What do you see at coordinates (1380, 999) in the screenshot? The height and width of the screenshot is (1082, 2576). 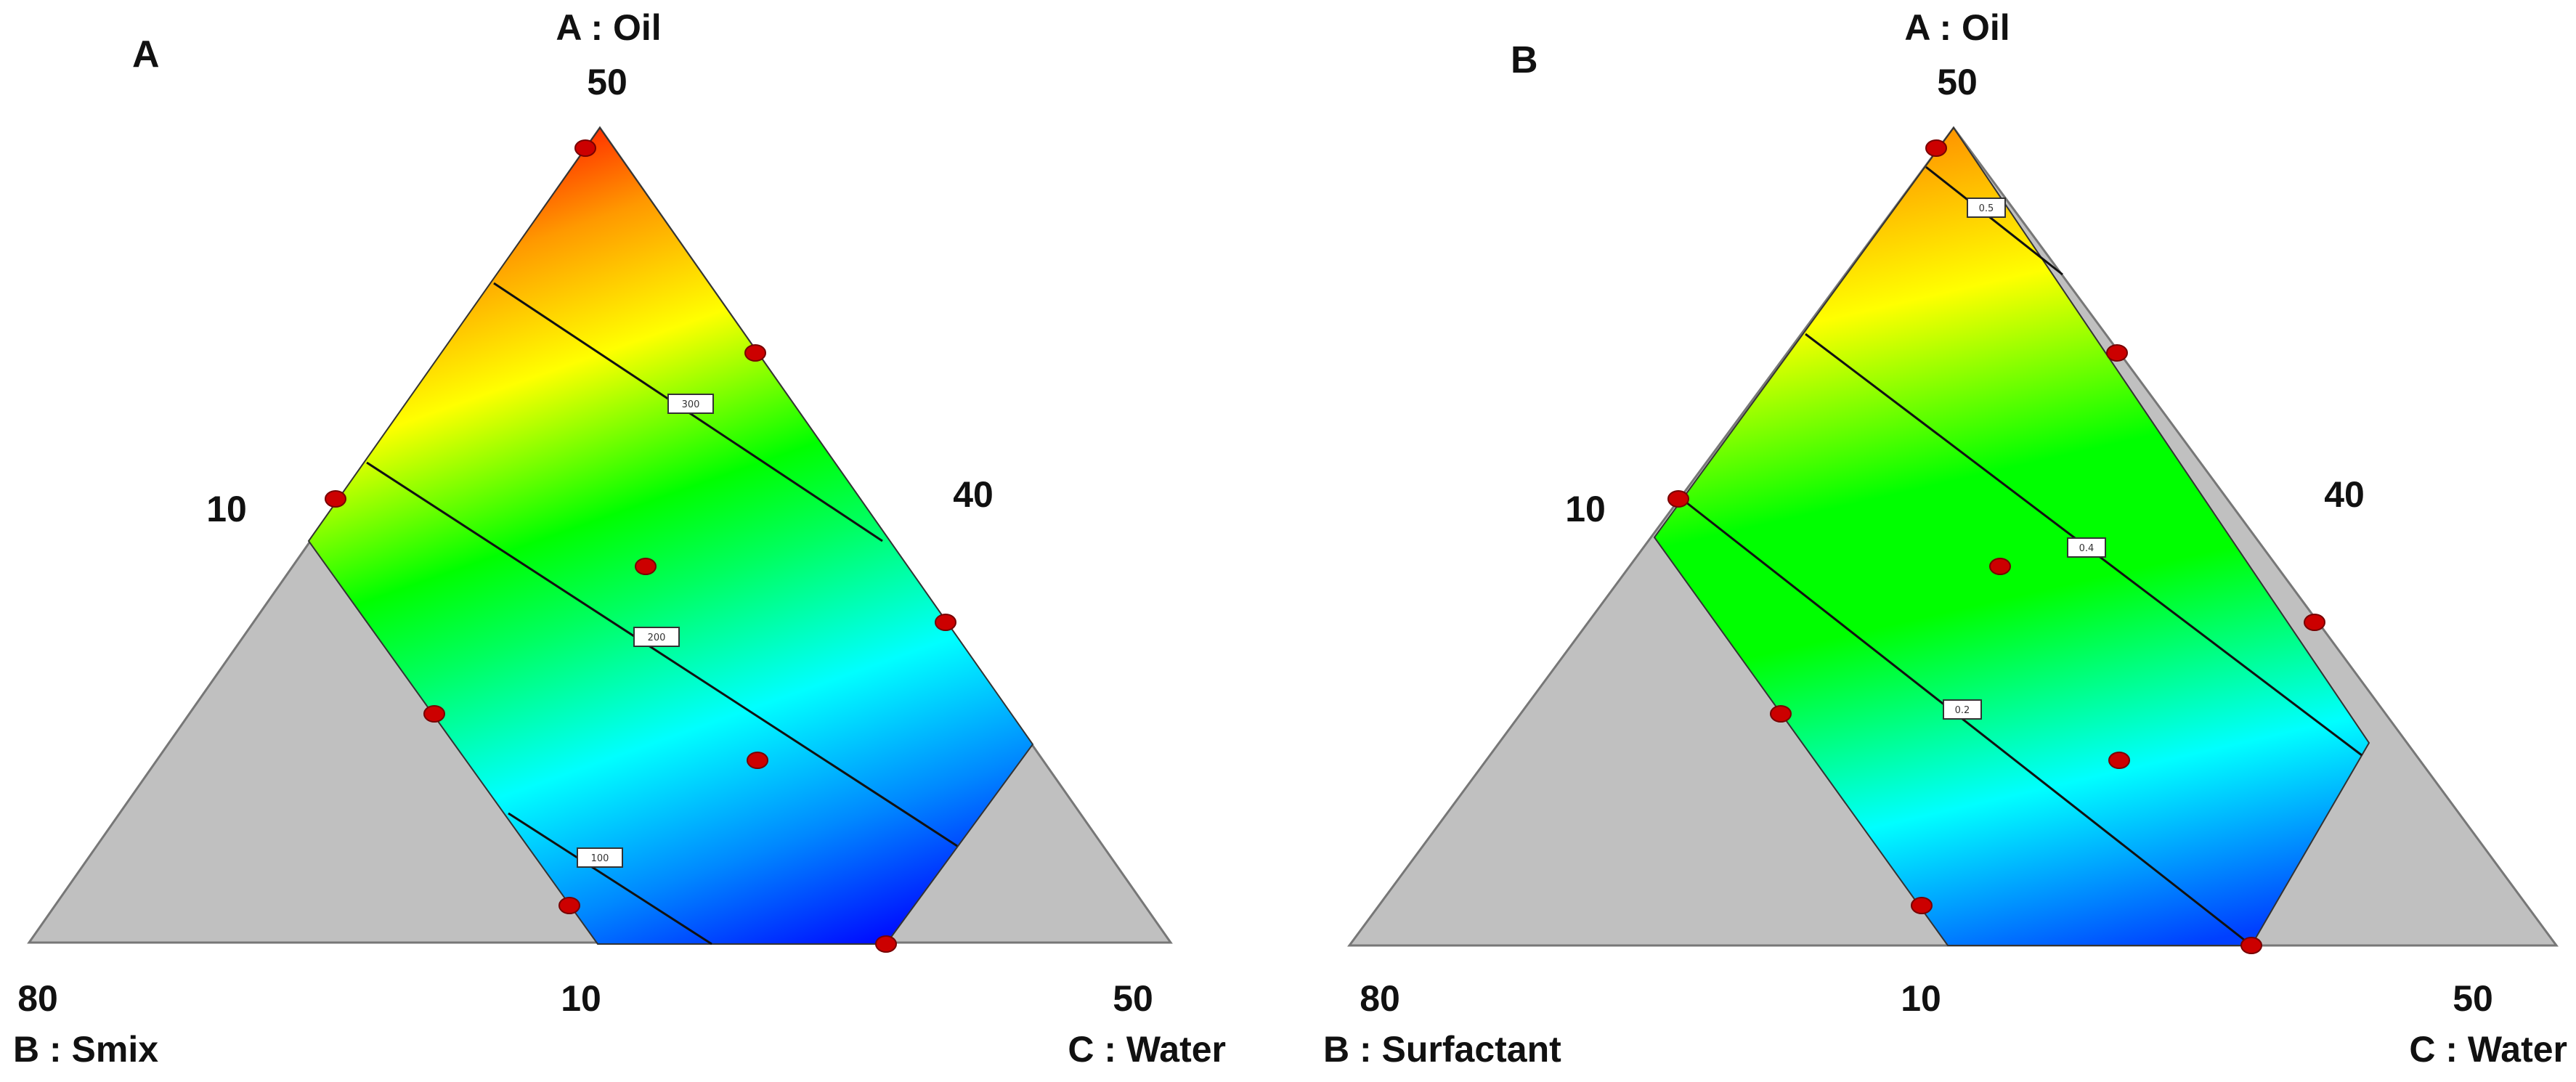 I see `panel-b-axis-b-max: 80` at bounding box center [1380, 999].